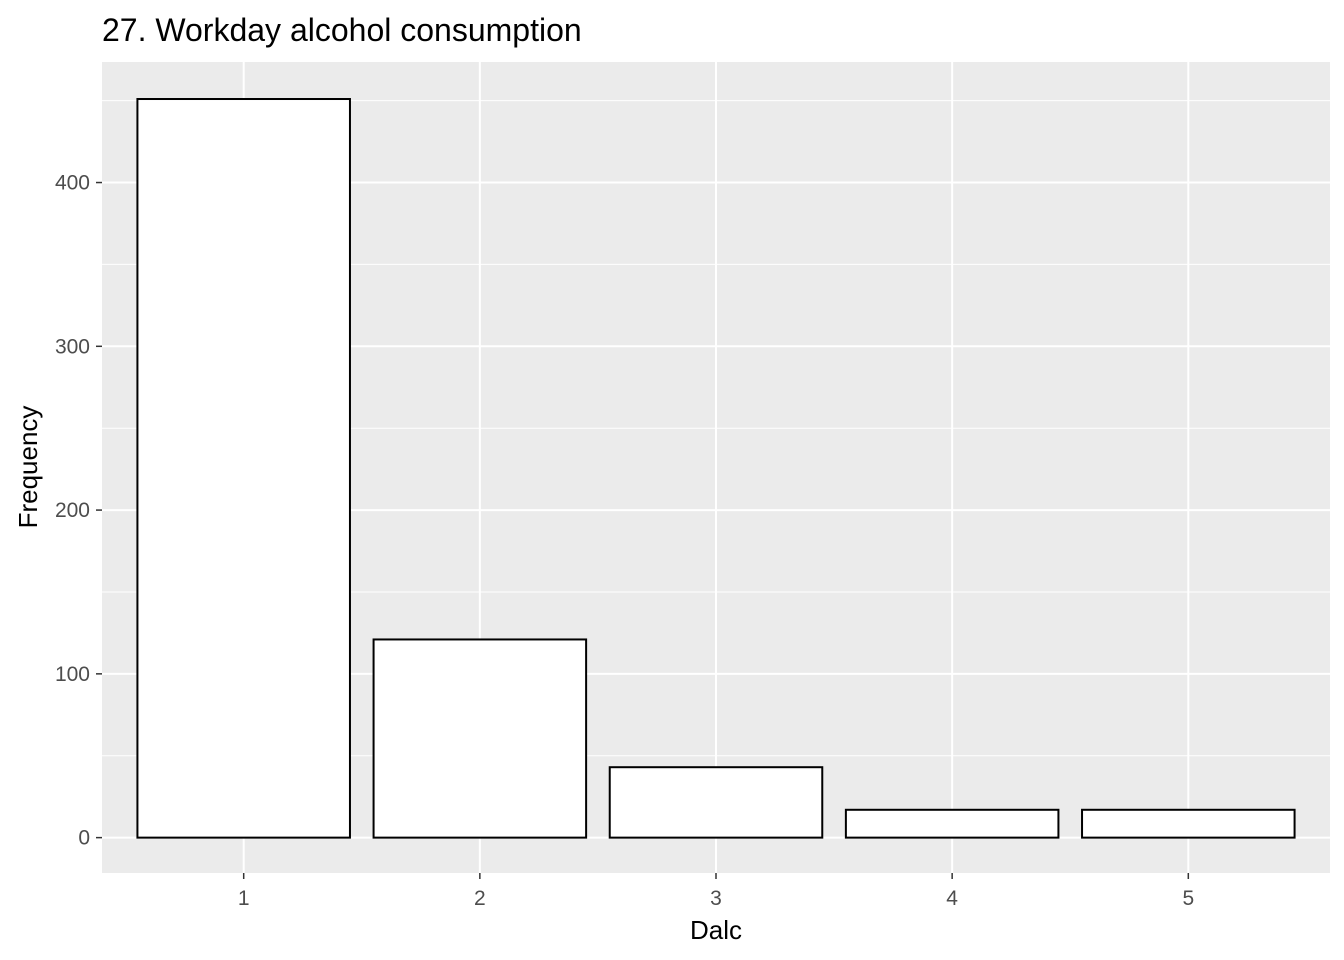  What do you see at coordinates (72, 183) in the screenshot?
I see `y-tick-label-4: 400` at bounding box center [72, 183].